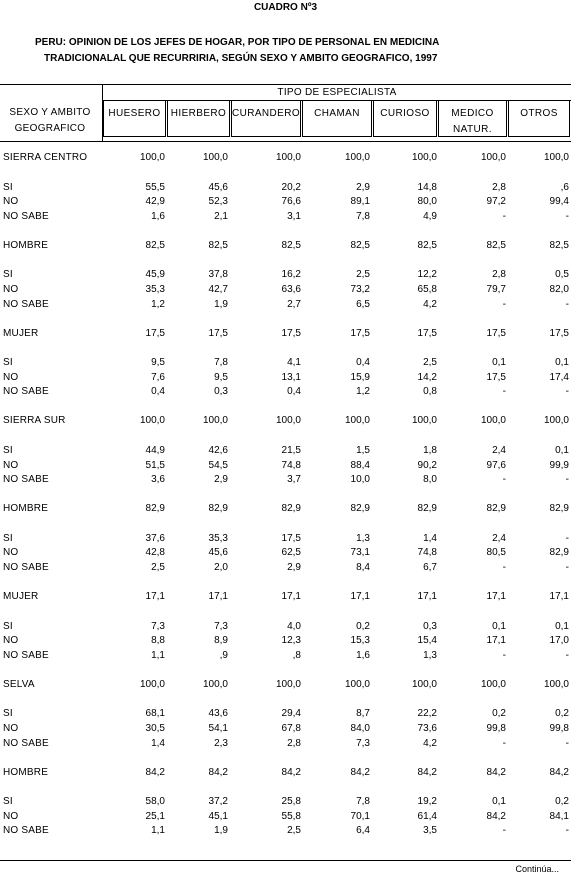 Image resolution: width=571 pixels, height=878 pixels. I want to click on cell-value: 84,1, so click(559, 816).